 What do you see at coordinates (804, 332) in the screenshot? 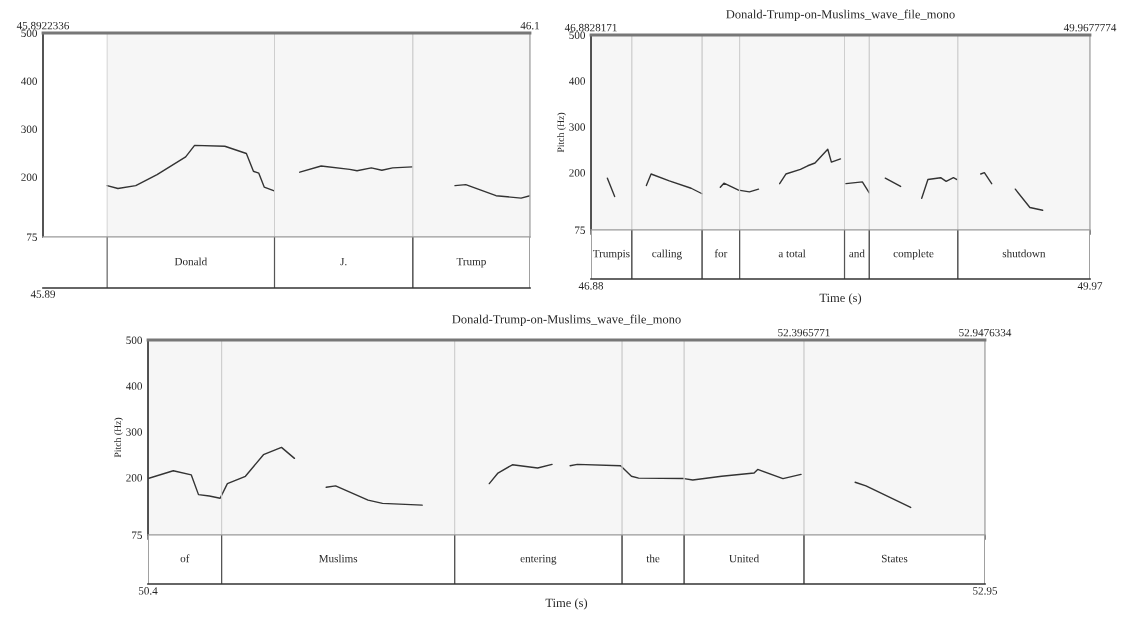
I see `x2-tick-label: 52.3965771` at bounding box center [804, 332].